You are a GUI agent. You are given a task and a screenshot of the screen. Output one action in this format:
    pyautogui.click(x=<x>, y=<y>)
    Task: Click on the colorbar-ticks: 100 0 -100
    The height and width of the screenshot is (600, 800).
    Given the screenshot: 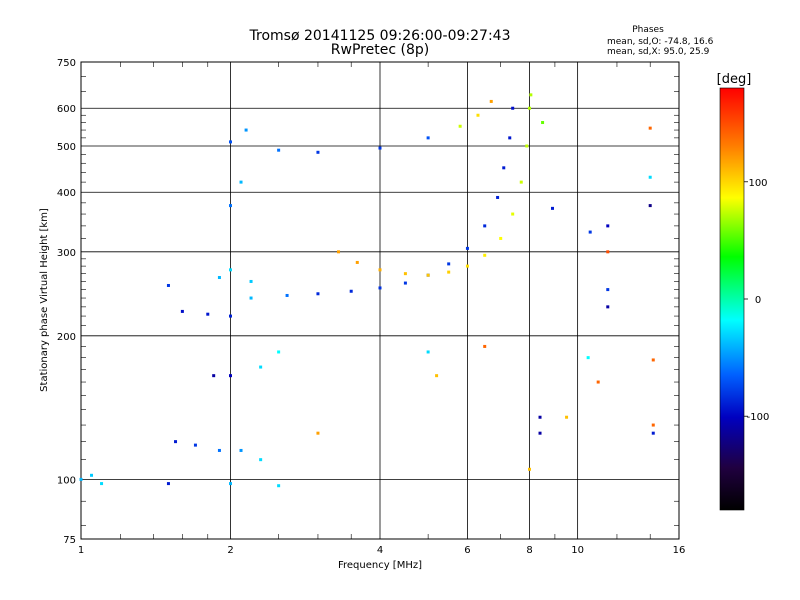 What is the action you would take?
    pyautogui.click(x=756, y=300)
    